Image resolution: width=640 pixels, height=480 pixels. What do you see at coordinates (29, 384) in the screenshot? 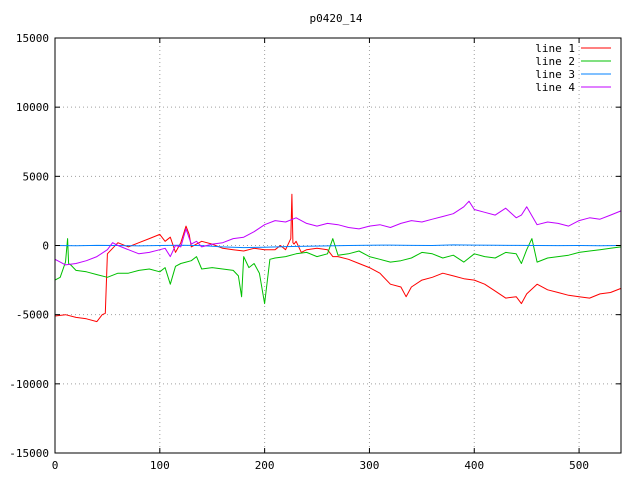
I see `y-tick-label: -10000` at bounding box center [29, 384].